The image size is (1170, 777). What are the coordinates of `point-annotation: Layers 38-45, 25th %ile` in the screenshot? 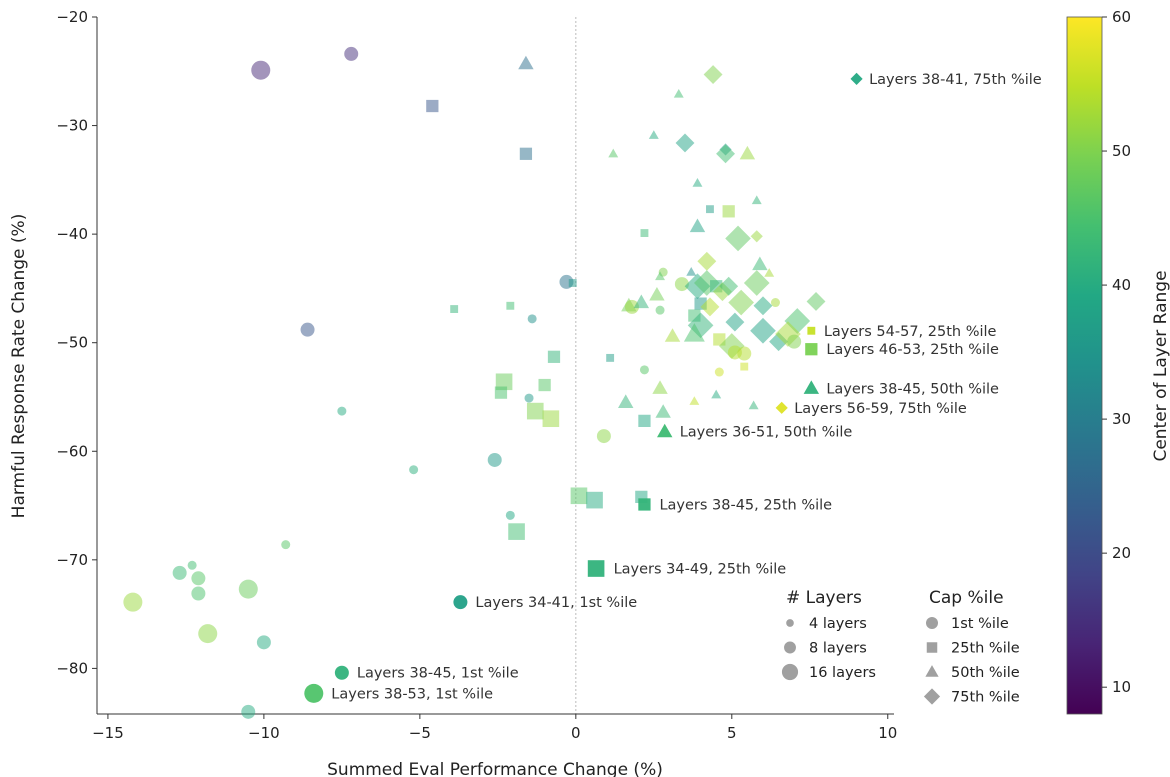 It's located at (745, 505).